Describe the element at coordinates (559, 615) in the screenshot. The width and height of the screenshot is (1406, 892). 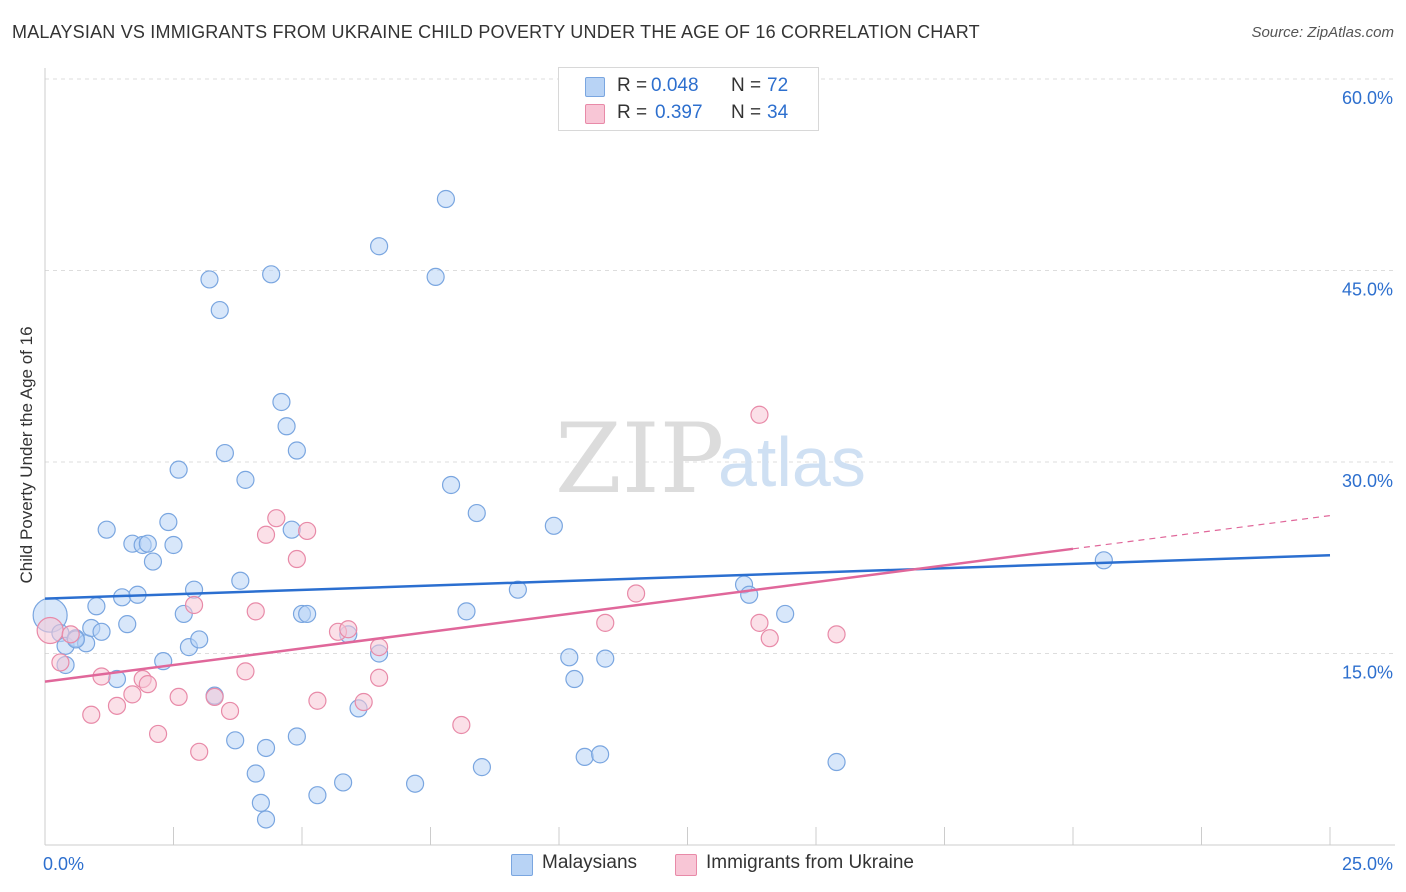
I see `trend-line-ukraine` at that location.